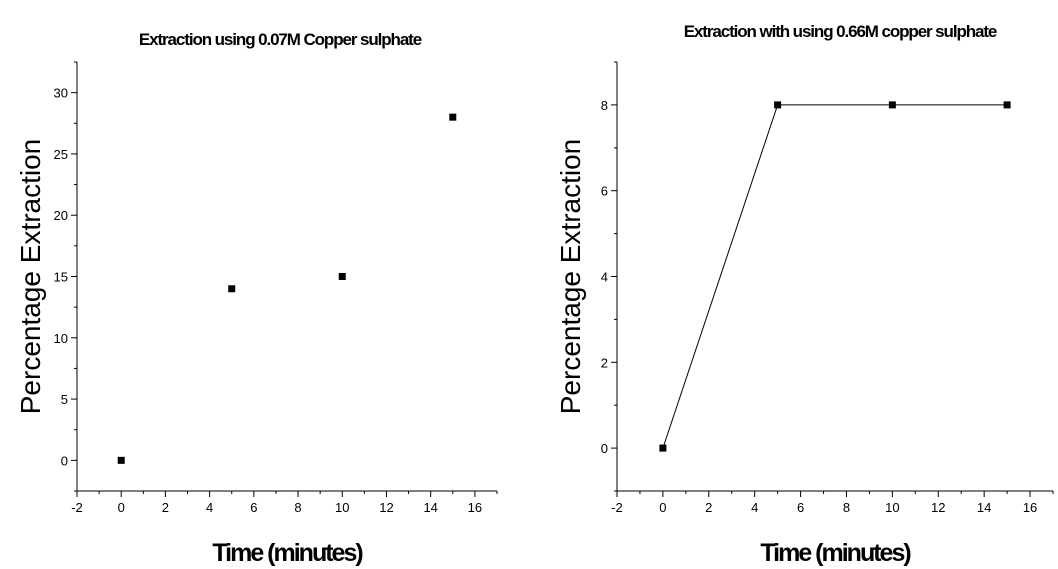 This screenshot has width=1058, height=569. I want to click on y-tick-label: 4, so click(604, 277).